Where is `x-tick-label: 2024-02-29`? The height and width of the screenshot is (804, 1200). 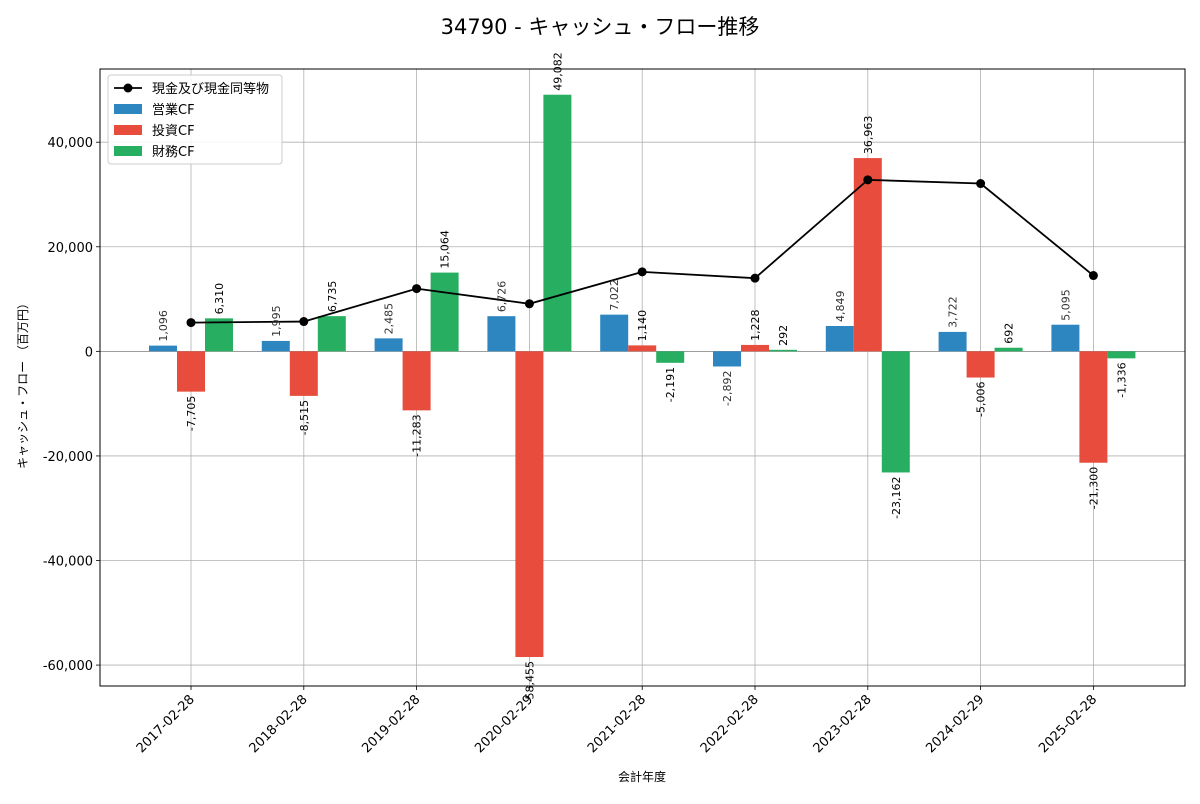 x-tick-label: 2024-02-29 is located at coordinates (955, 724).